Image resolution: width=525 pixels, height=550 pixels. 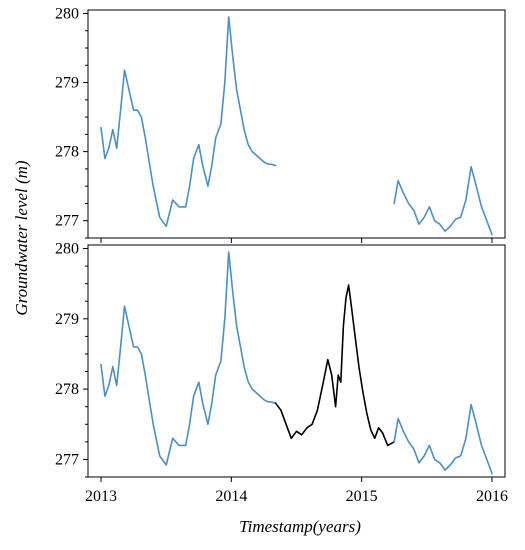 What do you see at coordinates (101, 496) in the screenshot?
I see `x-tick-label: 2013` at bounding box center [101, 496].